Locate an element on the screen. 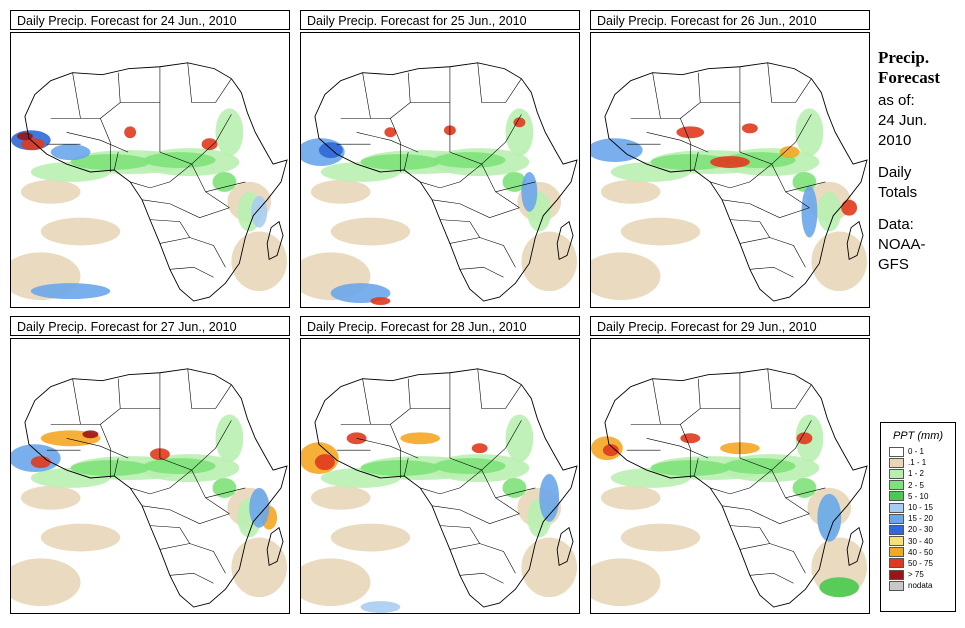 This screenshot has width=965, height=628. legend-label: 1 - 2 is located at coordinates (916, 474).